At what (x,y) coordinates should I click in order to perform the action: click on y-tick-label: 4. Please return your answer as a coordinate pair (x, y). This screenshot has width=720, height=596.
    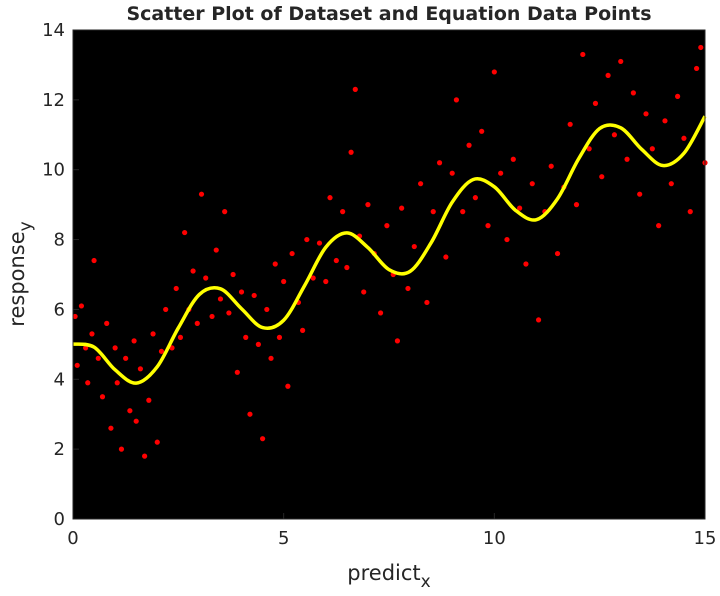
    Looking at the image, I should click on (59, 379).